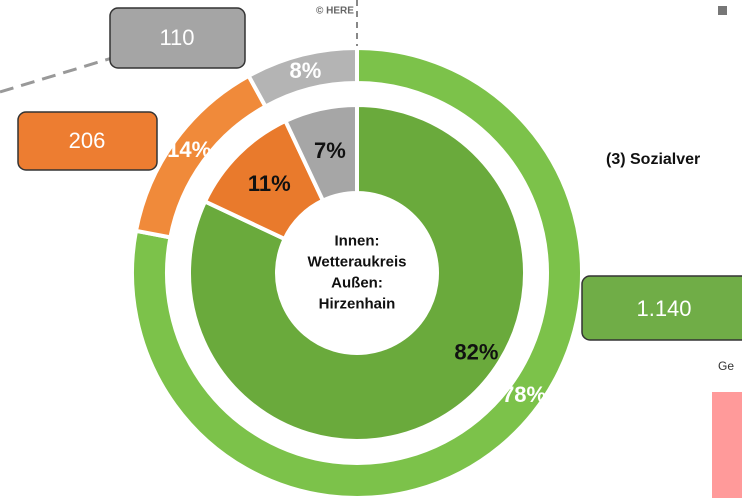 This screenshot has width=742, height=498. I want to click on data-label: 7%, so click(330, 150).